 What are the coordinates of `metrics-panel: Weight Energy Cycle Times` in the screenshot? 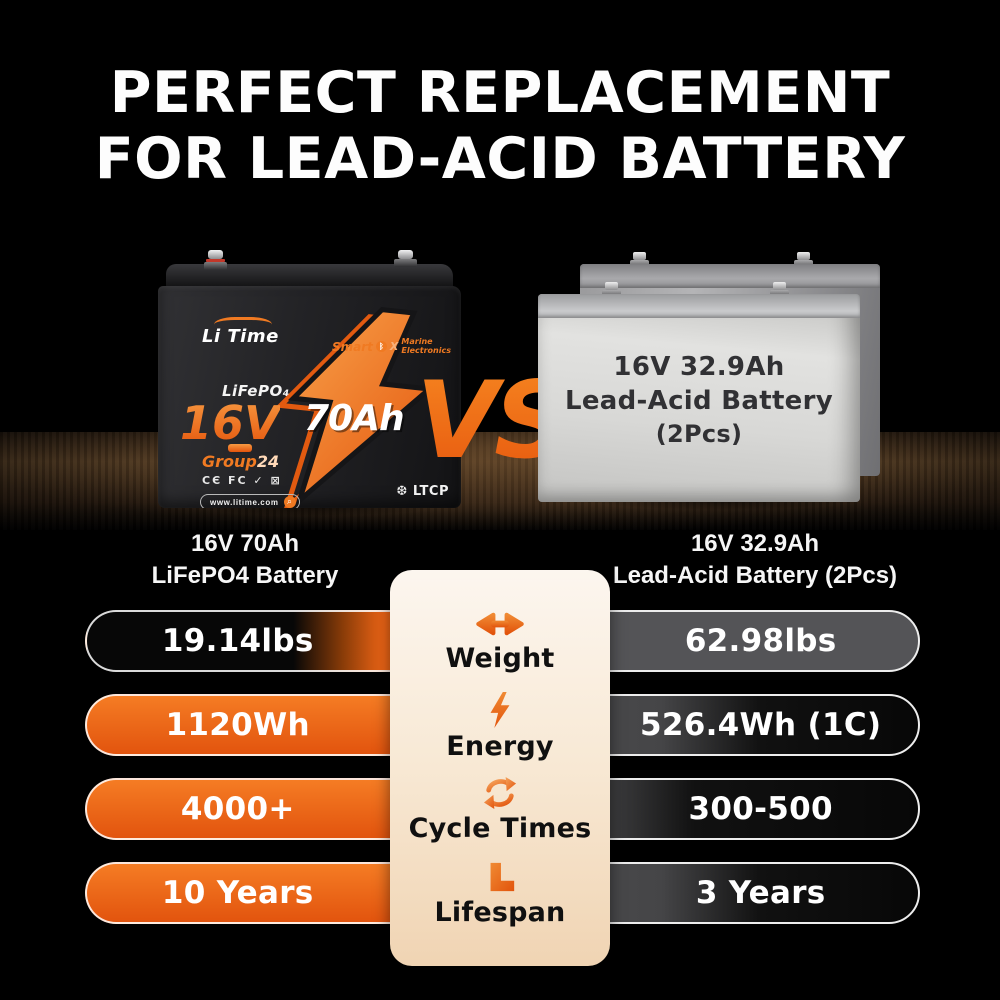 It's located at (500, 768).